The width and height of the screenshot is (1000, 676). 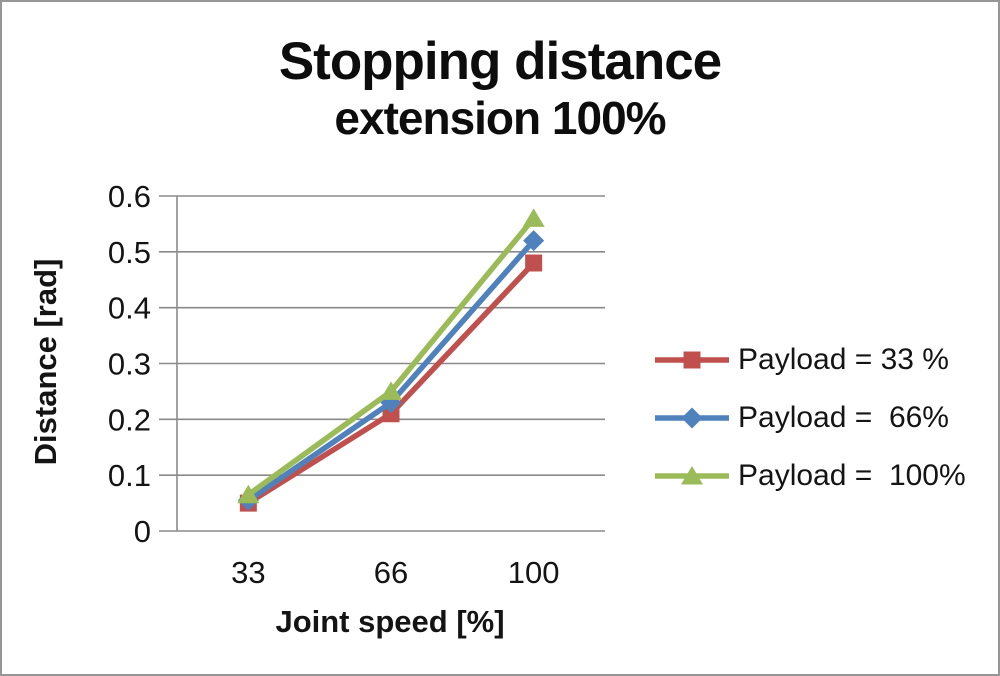 What do you see at coordinates (843, 359) in the screenshot?
I see `legend-label: Payload = 33 %` at bounding box center [843, 359].